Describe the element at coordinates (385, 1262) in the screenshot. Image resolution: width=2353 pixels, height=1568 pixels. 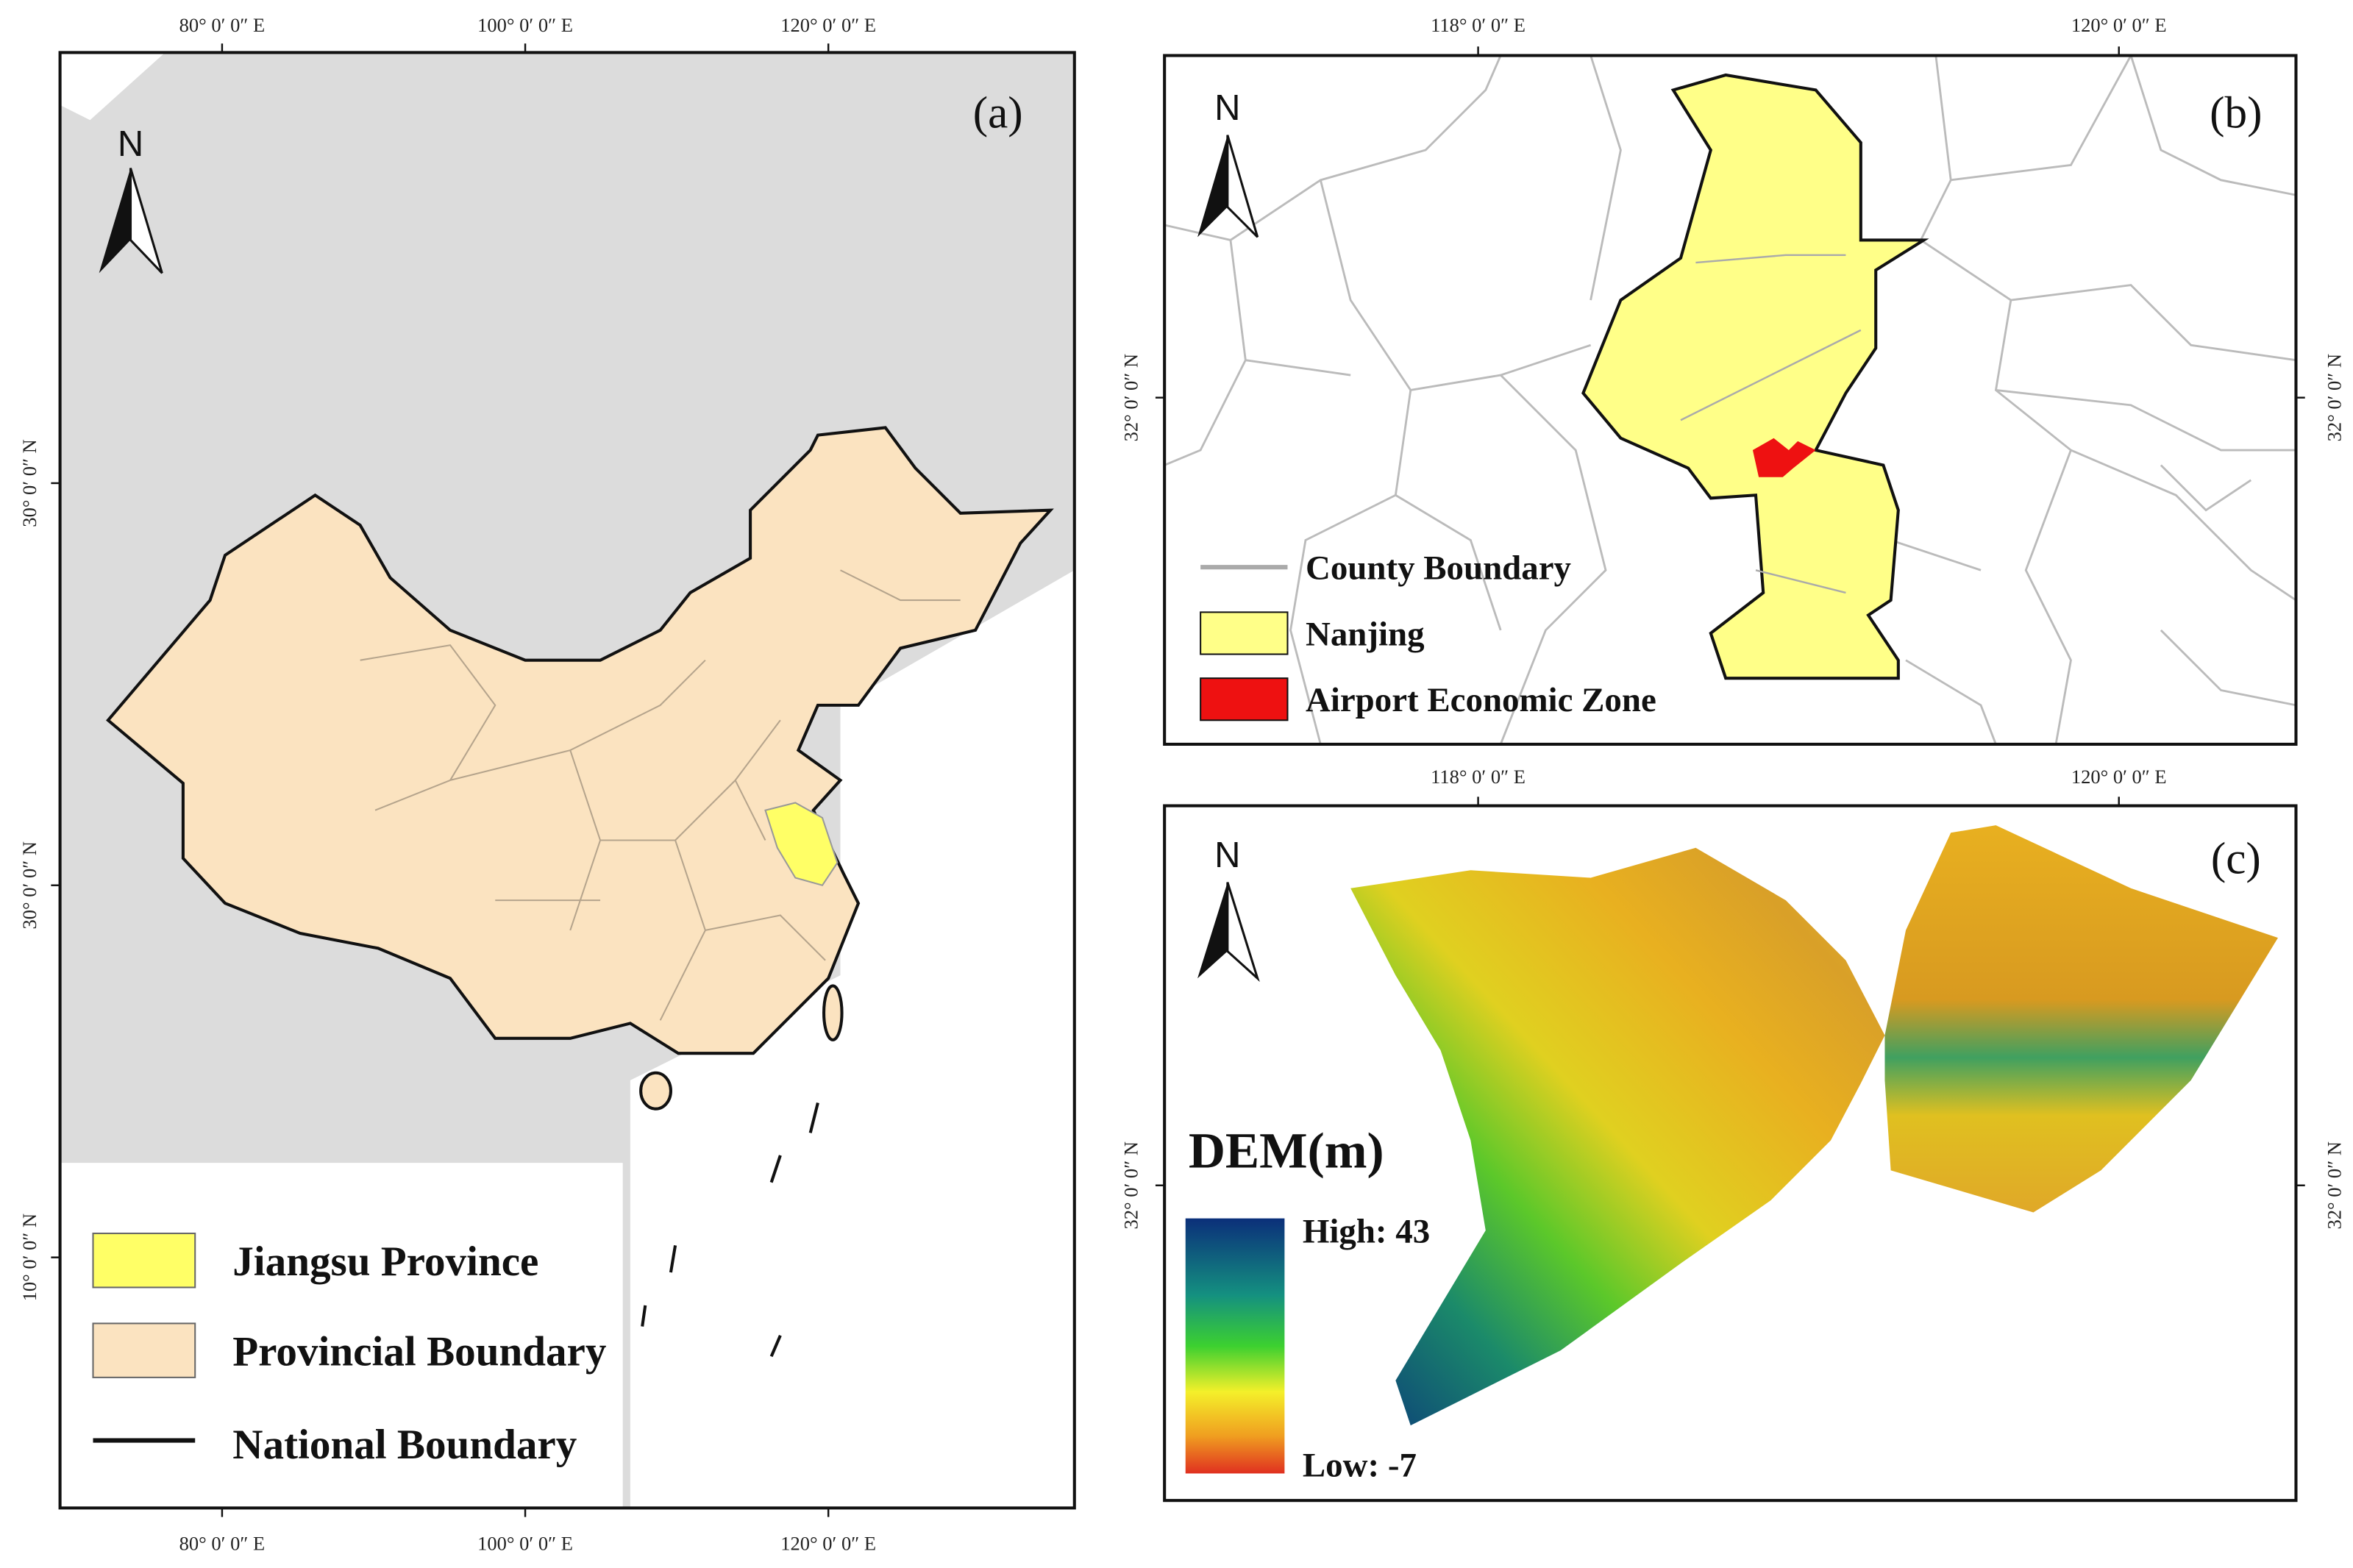
I see `legend-label: Jiangsu Province` at that location.